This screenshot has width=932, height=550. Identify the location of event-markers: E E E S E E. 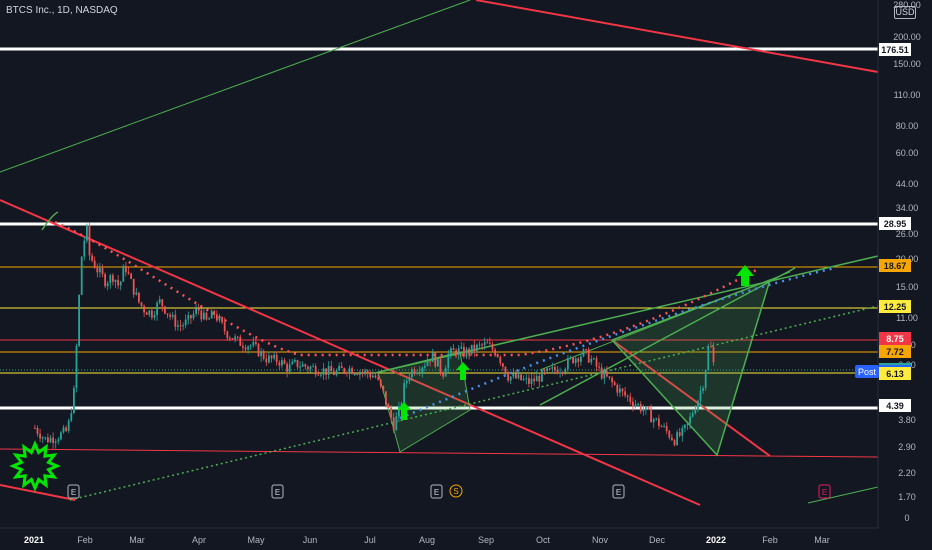
(449, 491).